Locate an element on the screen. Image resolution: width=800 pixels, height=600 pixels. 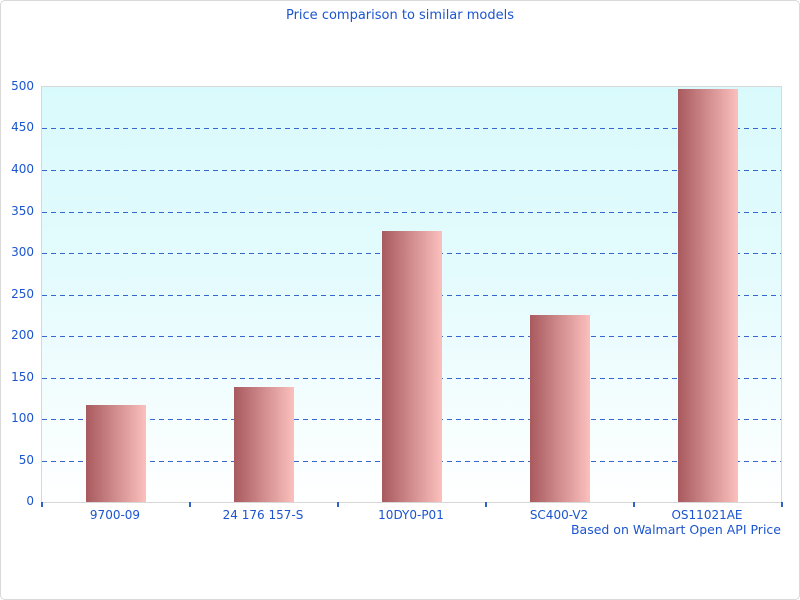
y-tick-label: 0 is located at coordinates (30, 501).